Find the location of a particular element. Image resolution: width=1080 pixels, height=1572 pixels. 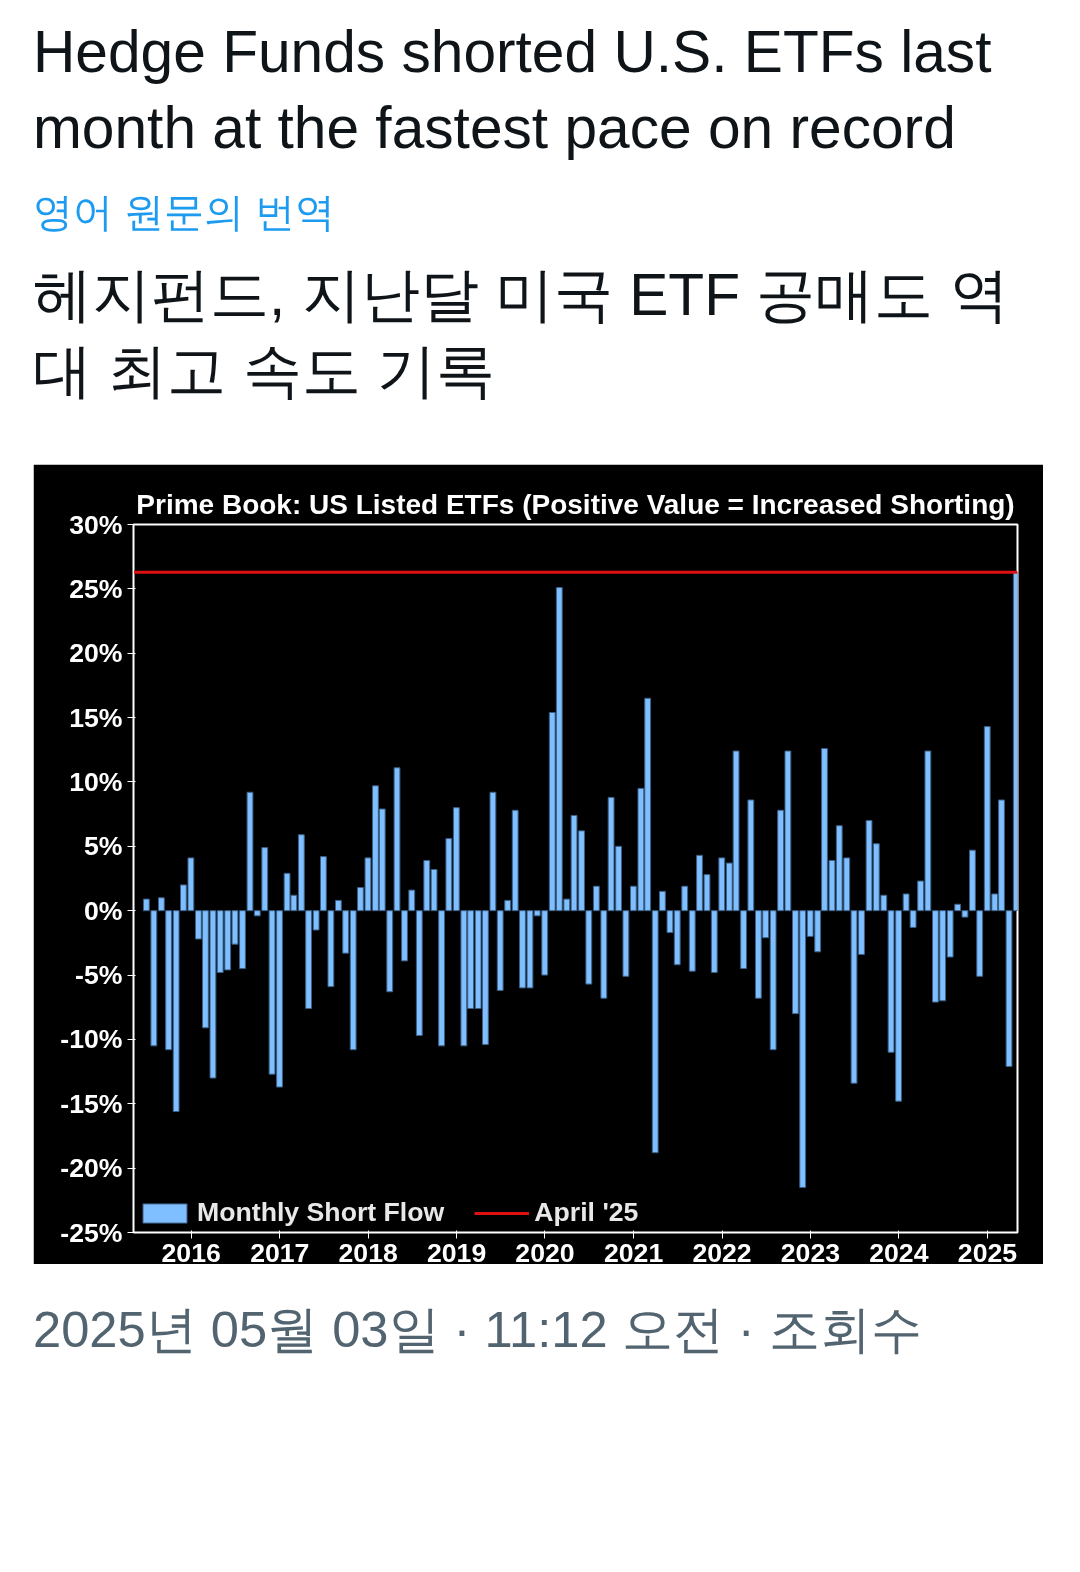

y-tick-label: -5% is located at coordinates (99, 975).